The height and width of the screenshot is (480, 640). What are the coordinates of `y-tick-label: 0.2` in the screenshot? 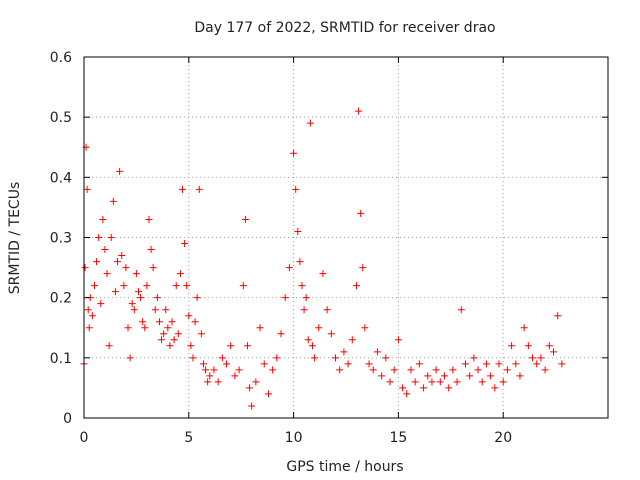 It's located at (61, 299).